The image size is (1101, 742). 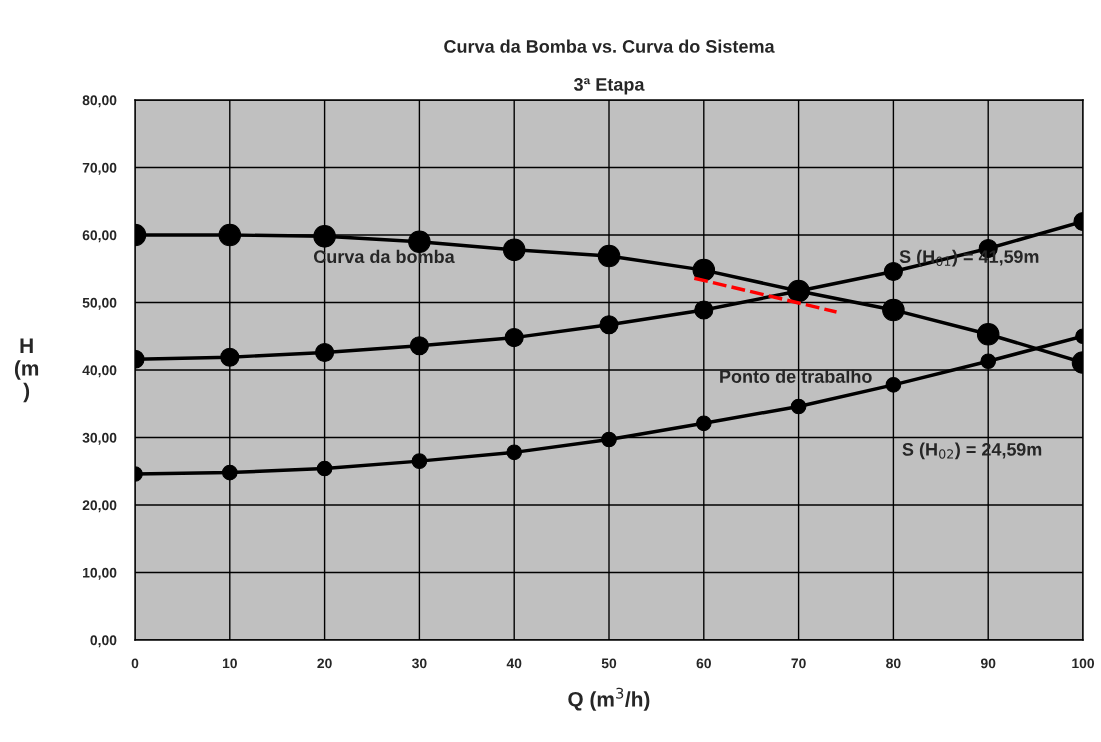 I want to click on x-tick-label: 10, so click(x=229, y=663).